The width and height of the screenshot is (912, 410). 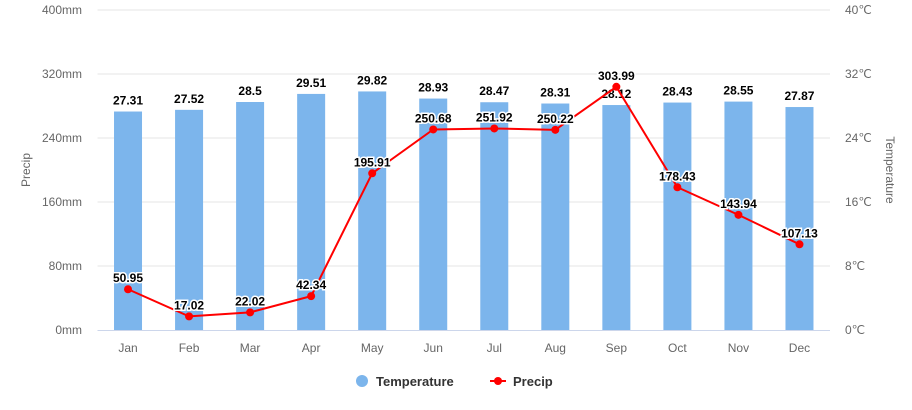 I want to click on x-tick-label: Aug, so click(x=555, y=348).